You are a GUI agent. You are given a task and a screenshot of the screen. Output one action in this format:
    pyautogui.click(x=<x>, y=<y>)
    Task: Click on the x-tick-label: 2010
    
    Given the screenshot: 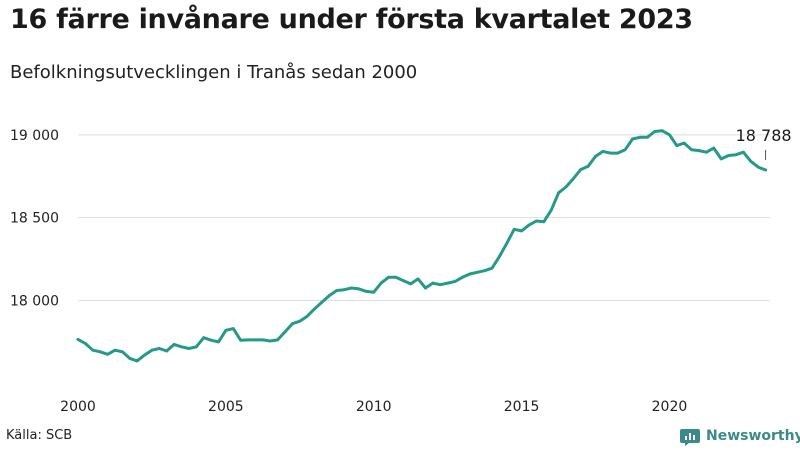 What is the action you would take?
    pyautogui.click(x=374, y=407)
    